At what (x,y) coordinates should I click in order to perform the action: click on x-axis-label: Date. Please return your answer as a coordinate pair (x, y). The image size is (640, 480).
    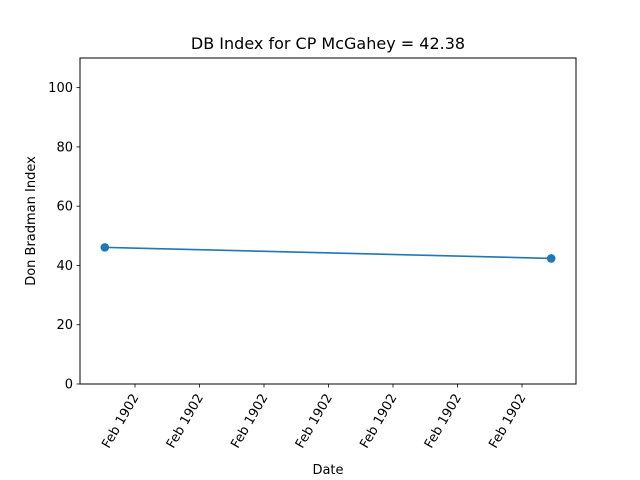
    Looking at the image, I should click on (327, 470).